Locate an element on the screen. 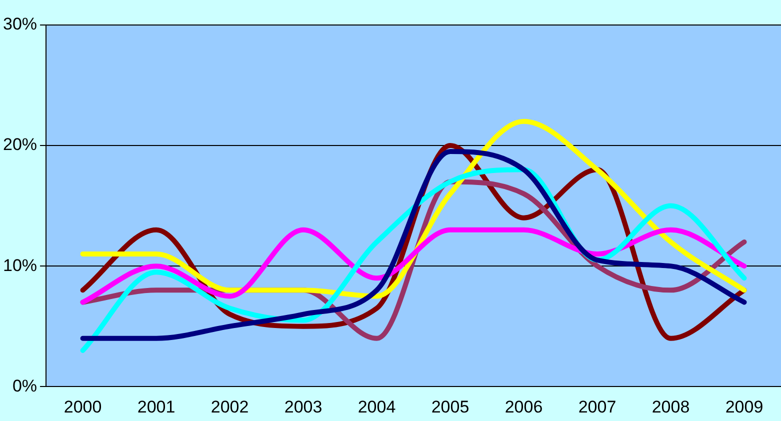 The height and width of the screenshot is (421, 781). x-tick-label: 2001 is located at coordinates (156, 406).